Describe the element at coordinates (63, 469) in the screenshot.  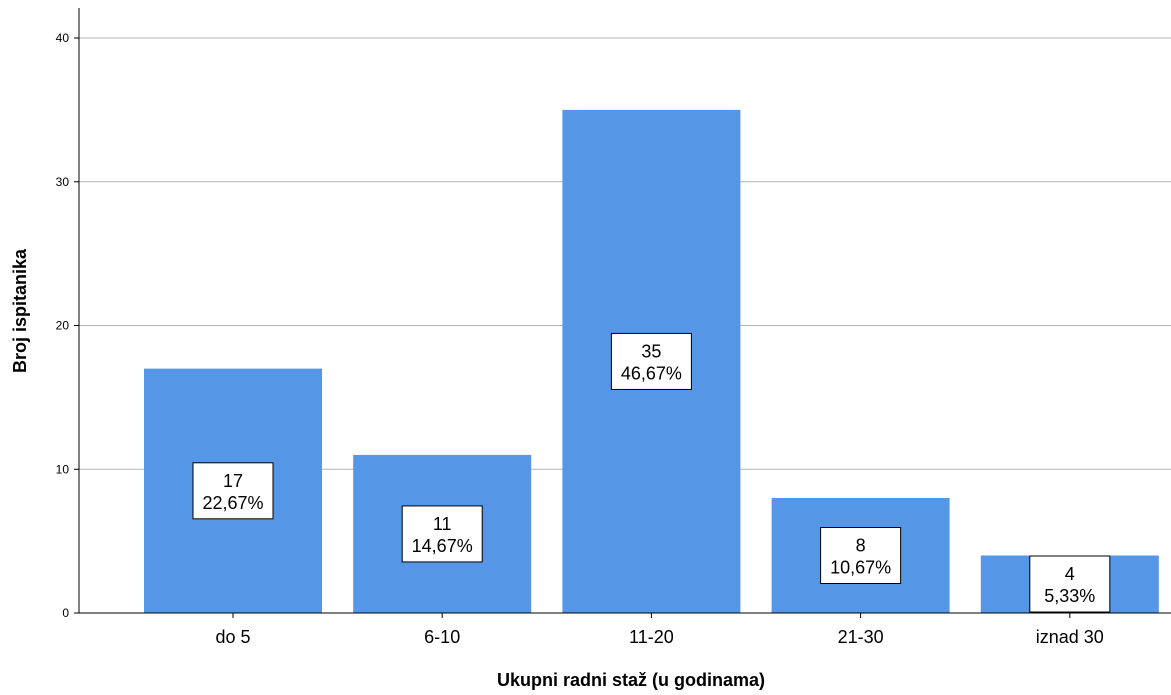
I see `y-tick-label: 10` at that location.